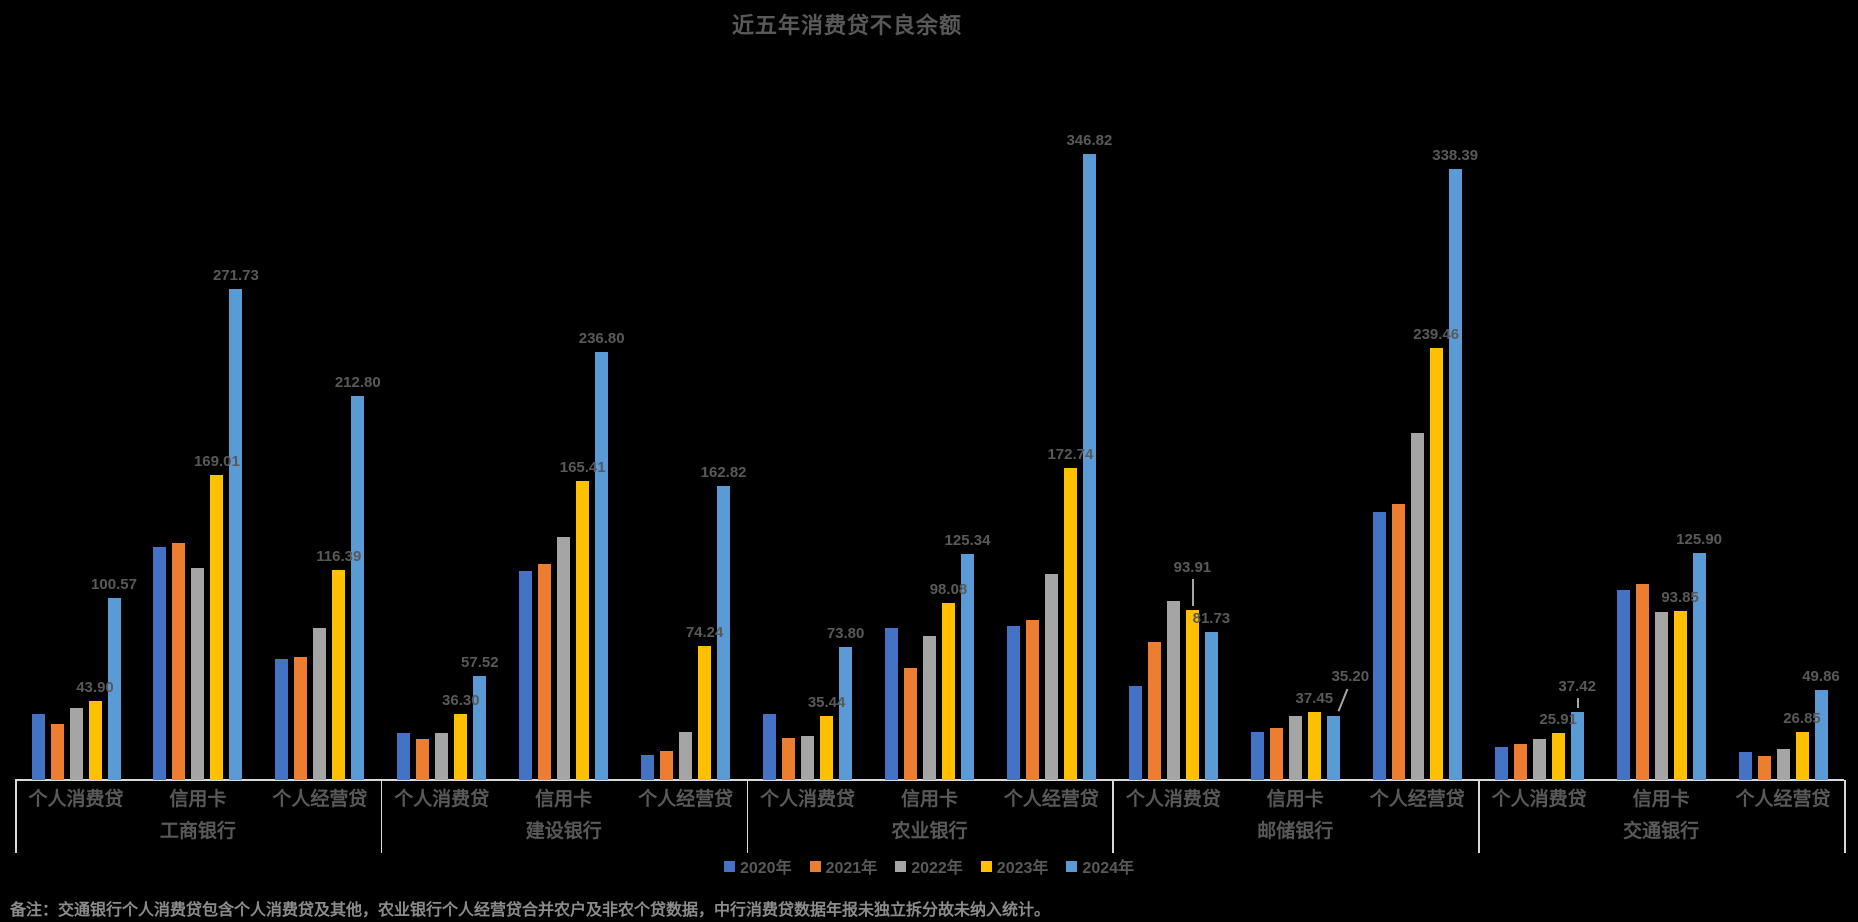  Describe the element at coordinates (1802, 755) in the screenshot. I see `bar-b4-c2-s3` at that location.